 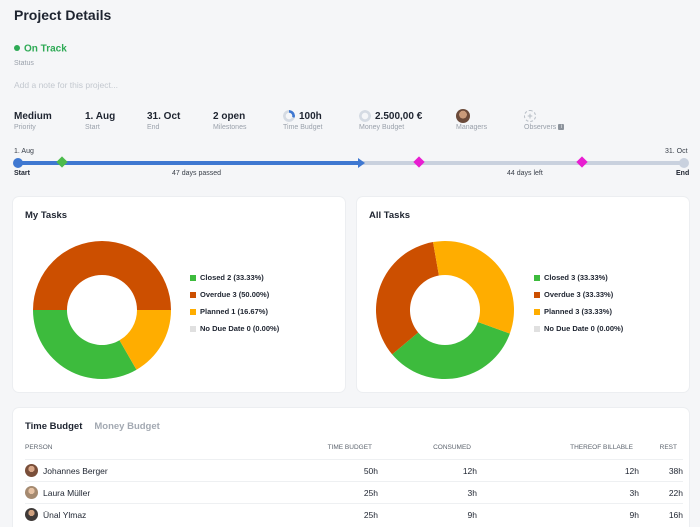 I want to click on status-block: On Track Status, so click(x=40, y=53).